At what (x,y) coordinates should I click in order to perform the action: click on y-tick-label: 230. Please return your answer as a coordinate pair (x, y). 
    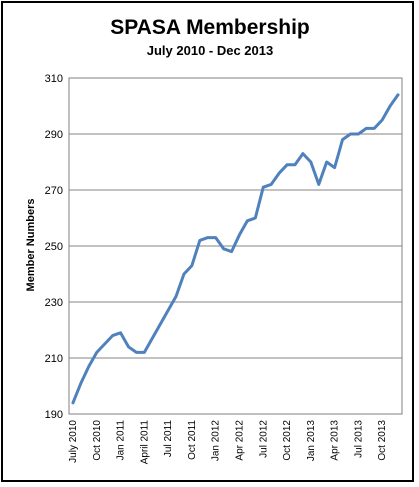
    Looking at the image, I should click on (54, 303).